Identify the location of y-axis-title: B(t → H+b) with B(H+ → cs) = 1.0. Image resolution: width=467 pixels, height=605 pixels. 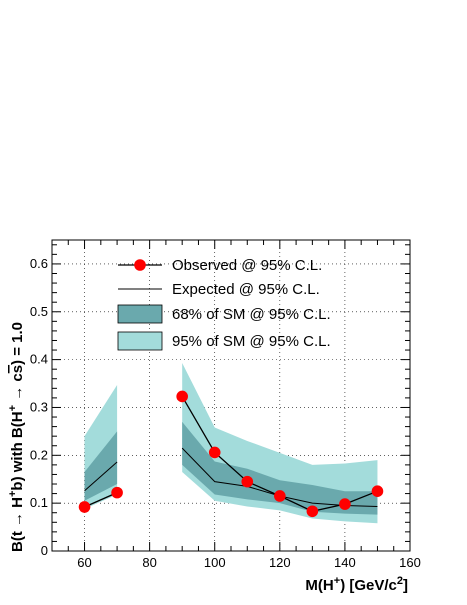
(16, 437).